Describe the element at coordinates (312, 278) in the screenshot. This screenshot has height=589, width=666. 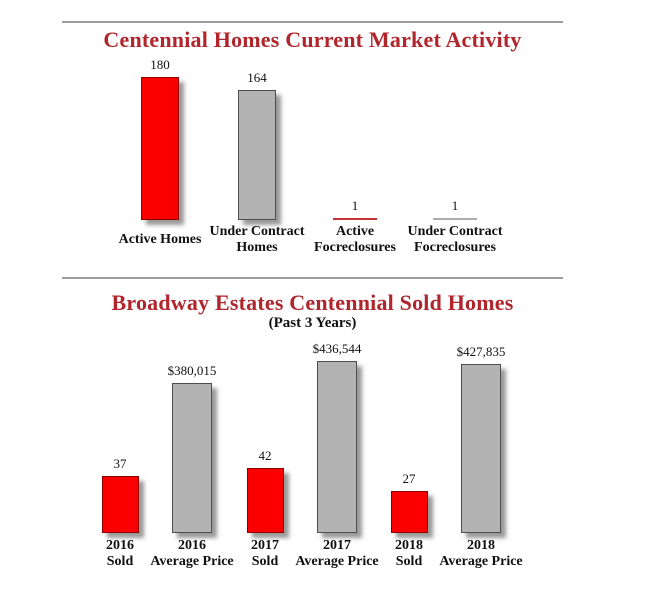
I see `middle-divider` at that location.